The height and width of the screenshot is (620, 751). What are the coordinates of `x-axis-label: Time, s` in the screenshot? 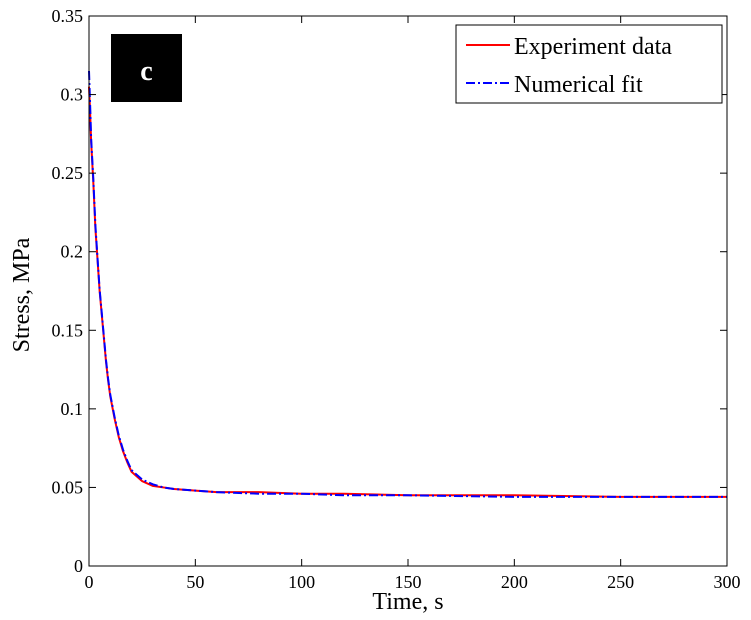 It's located at (407, 602).